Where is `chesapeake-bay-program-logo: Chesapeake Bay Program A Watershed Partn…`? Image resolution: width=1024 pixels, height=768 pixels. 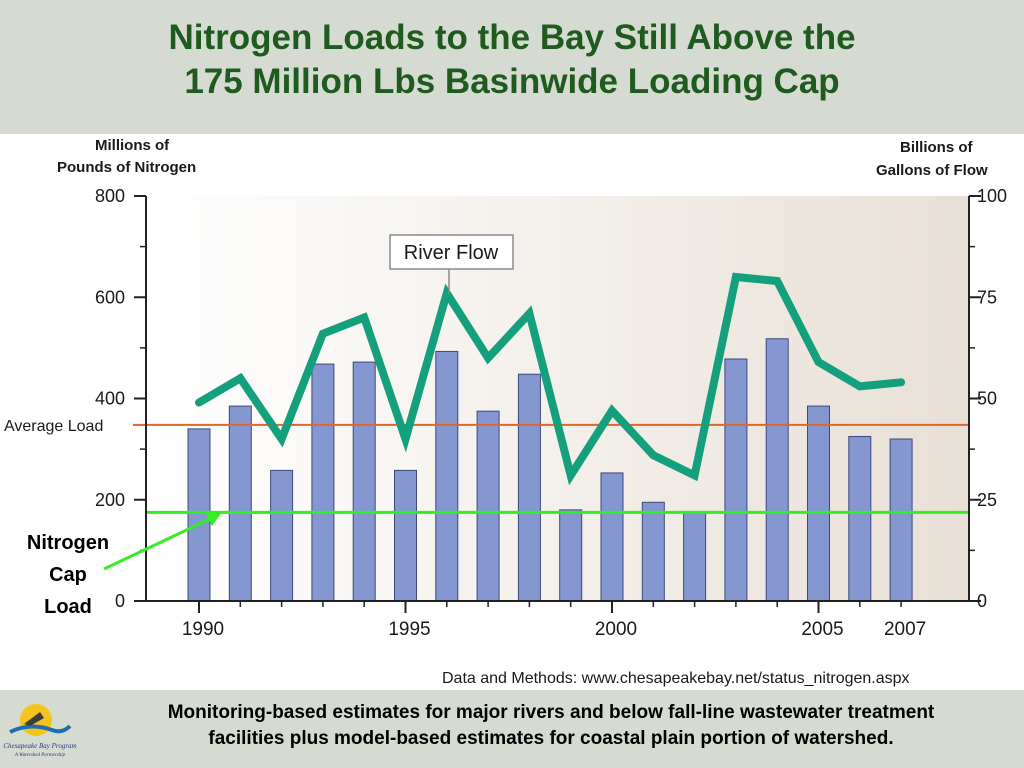 chesapeake-bay-program-logo: Chesapeake Bay Program A Watershed Partn… is located at coordinates (40, 729).